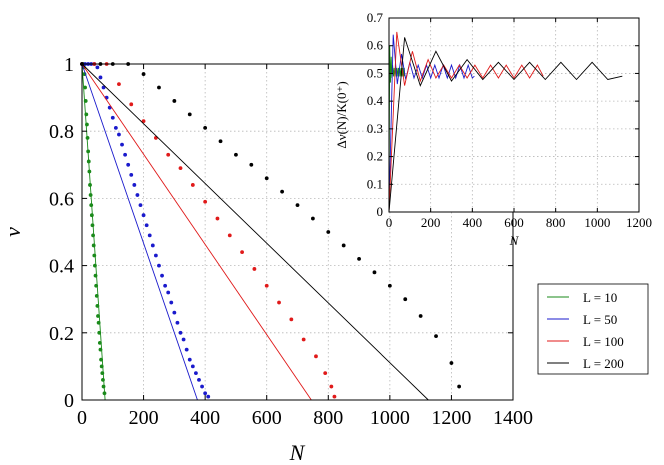 The height and width of the screenshot is (465, 664). Describe the element at coordinates (139, 232) in the screenshot. I see `series-L50-fit-line` at that location.